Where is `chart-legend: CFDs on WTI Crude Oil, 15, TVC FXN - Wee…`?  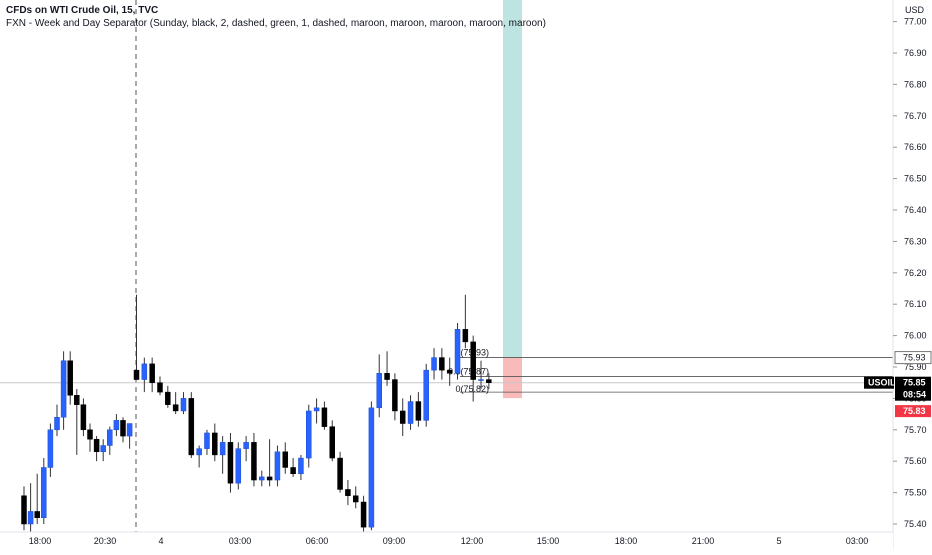 chart-legend: CFDs on WTI Crude Oil, 15, TVC FXN - Wee… is located at coordinates (276, 17).